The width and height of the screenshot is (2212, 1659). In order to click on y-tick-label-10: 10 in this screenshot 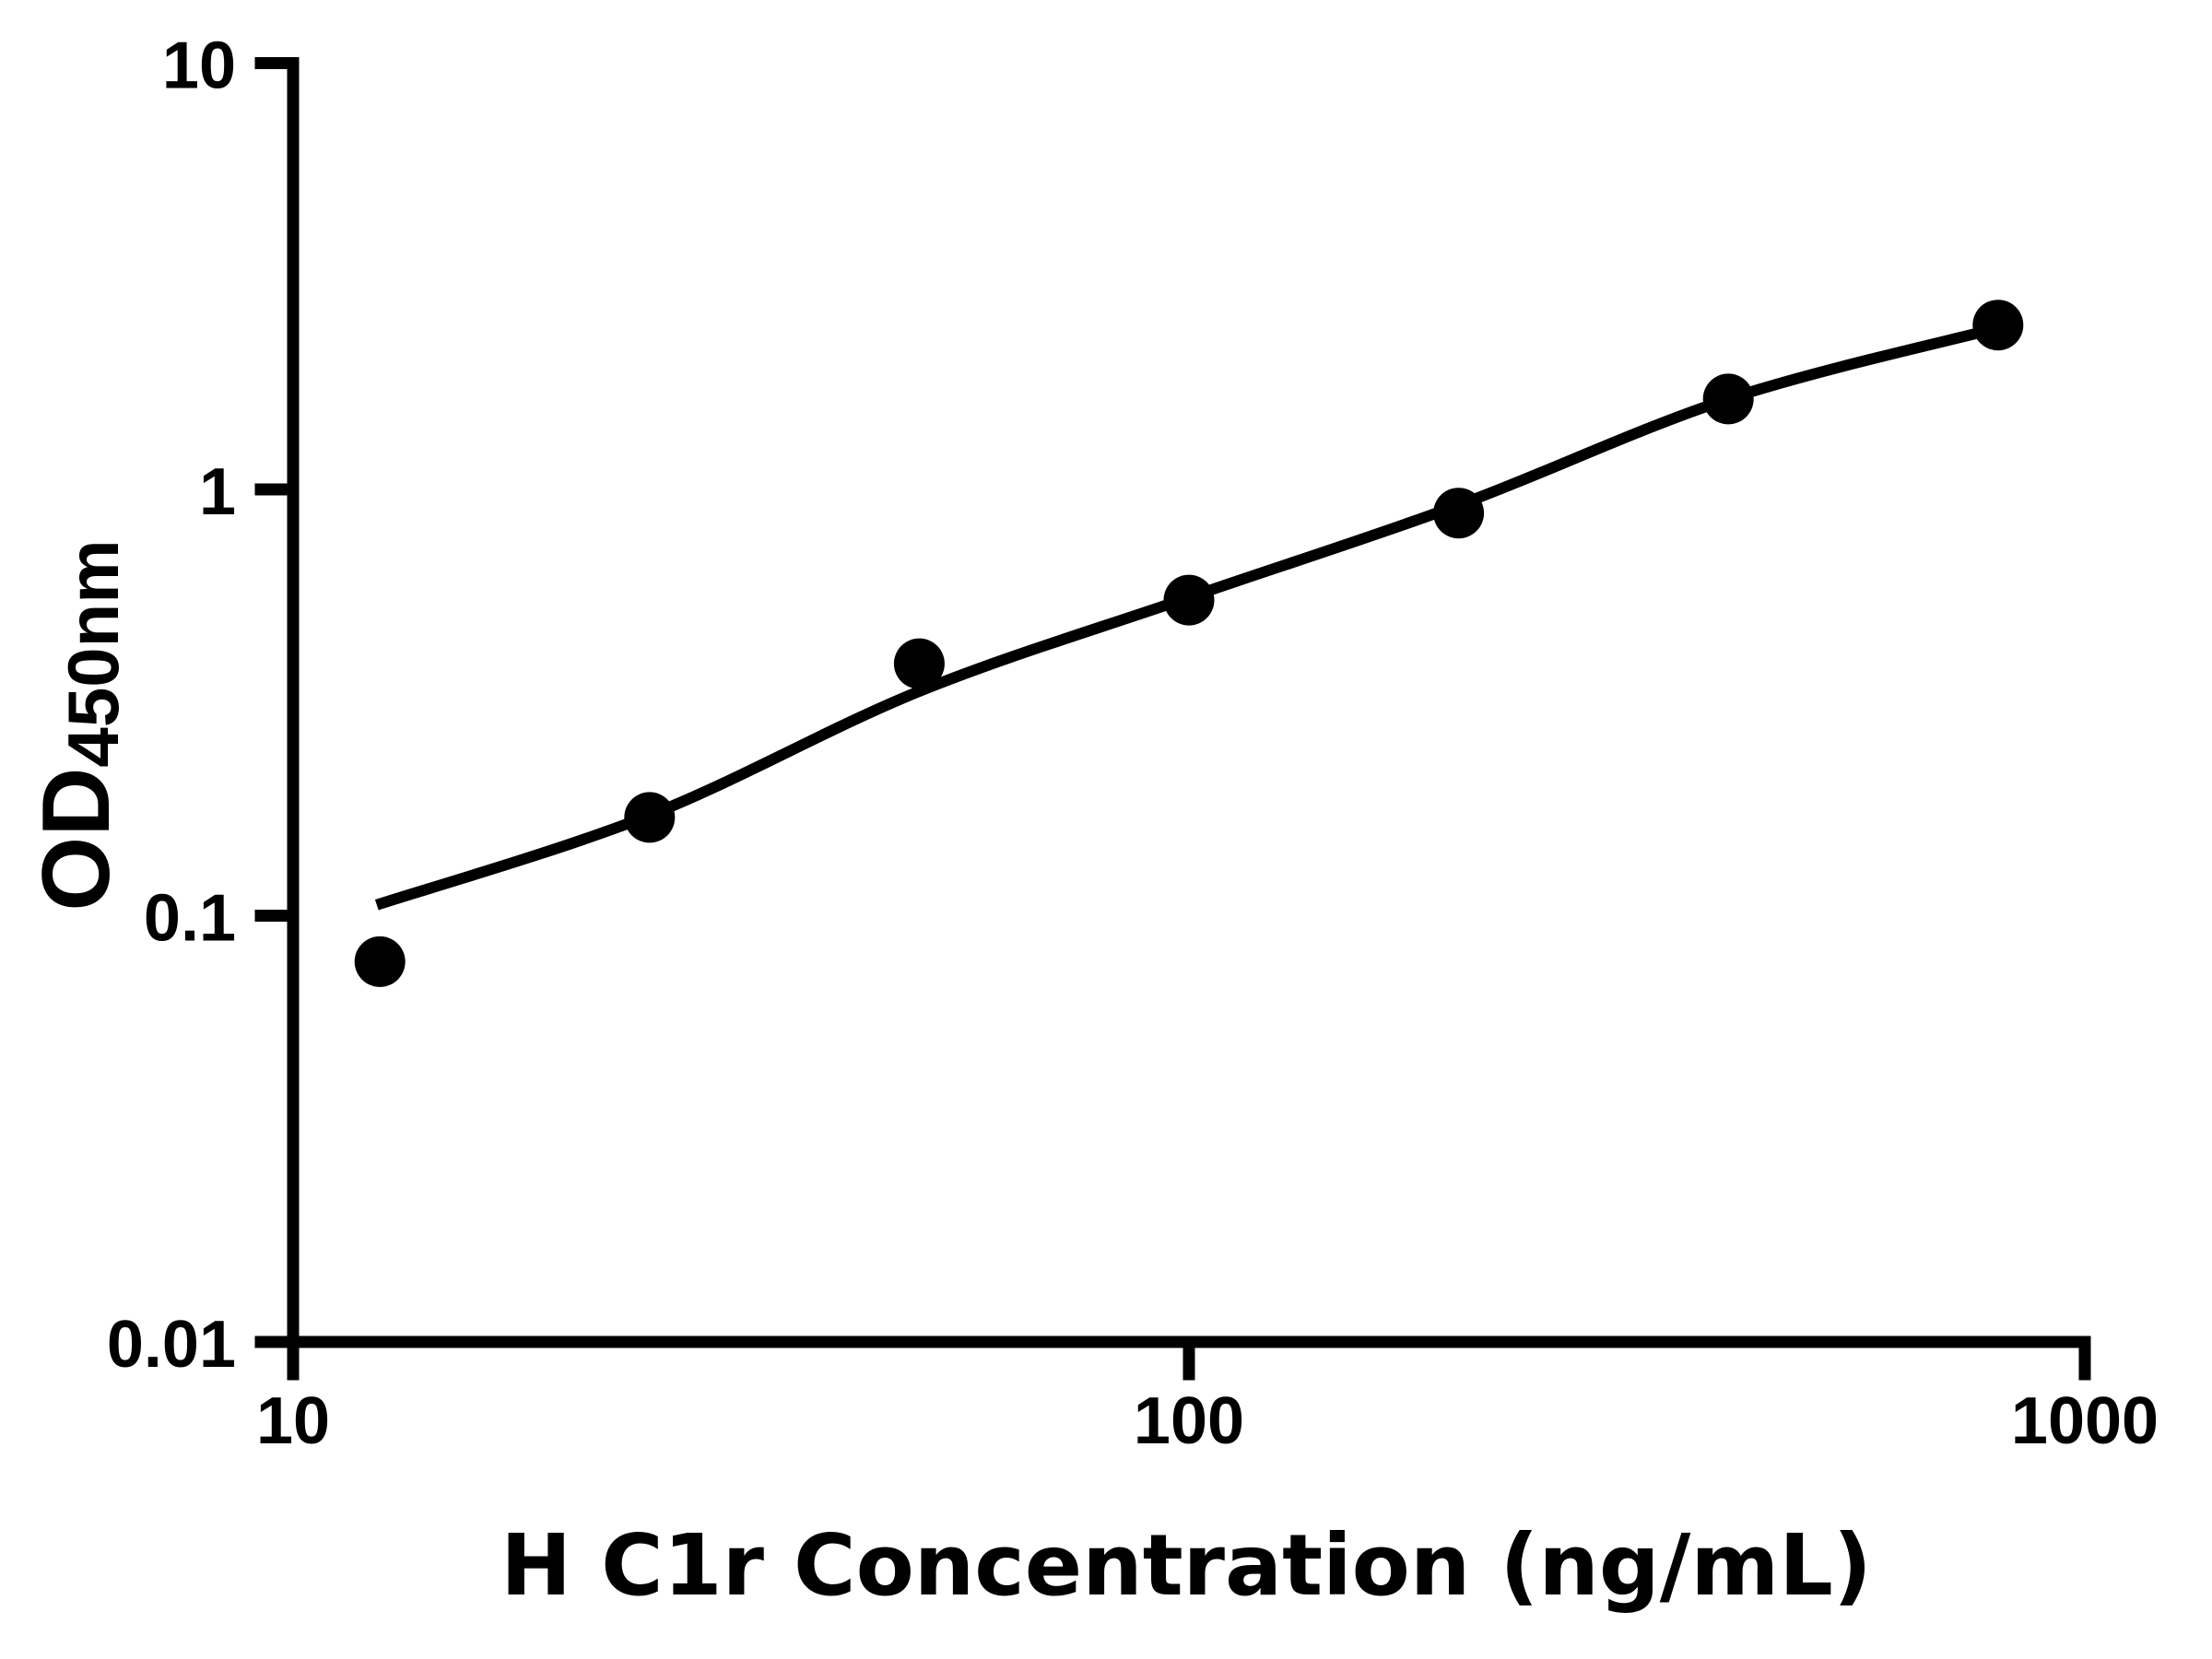, I will do `click(199, 66)`.